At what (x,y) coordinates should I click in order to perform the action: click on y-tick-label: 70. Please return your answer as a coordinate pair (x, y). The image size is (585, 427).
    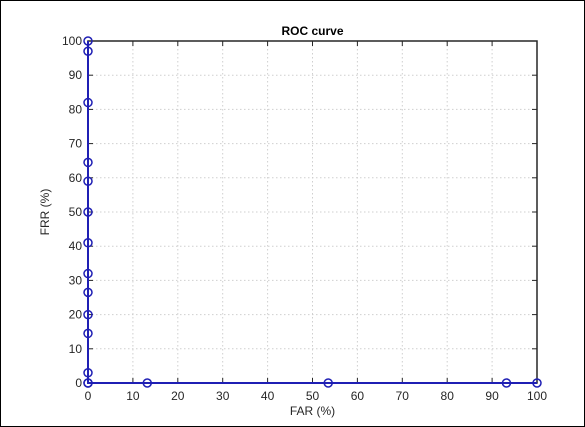
    Looking at the image, I should click on (76, 144).